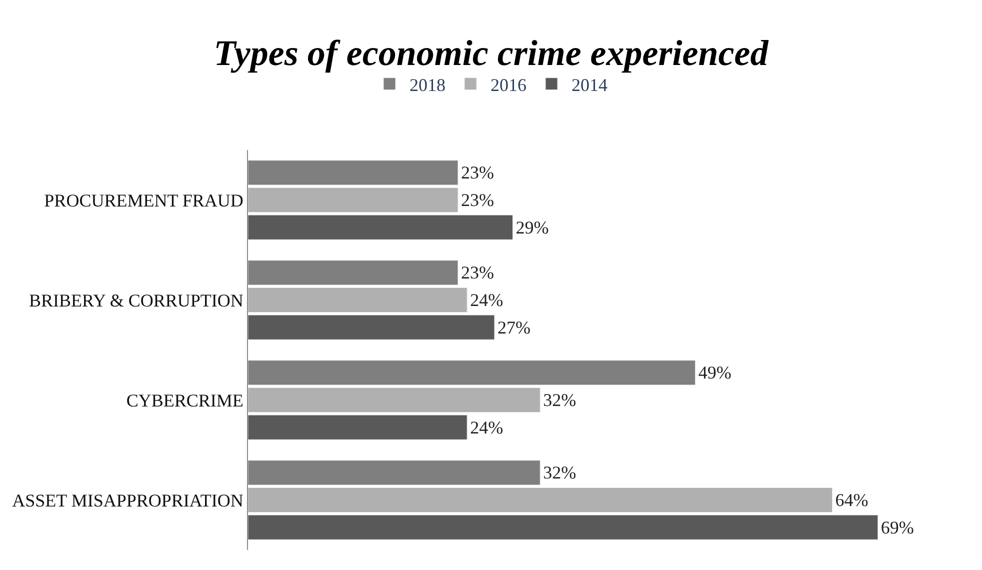 Image resolution: width=982 pixels, height=570 pixels. What do you see at coordinates (185, 400) in the screenshot?
I see `y-tick-label: CYBERCRIME` at bounding box center [185, 400].